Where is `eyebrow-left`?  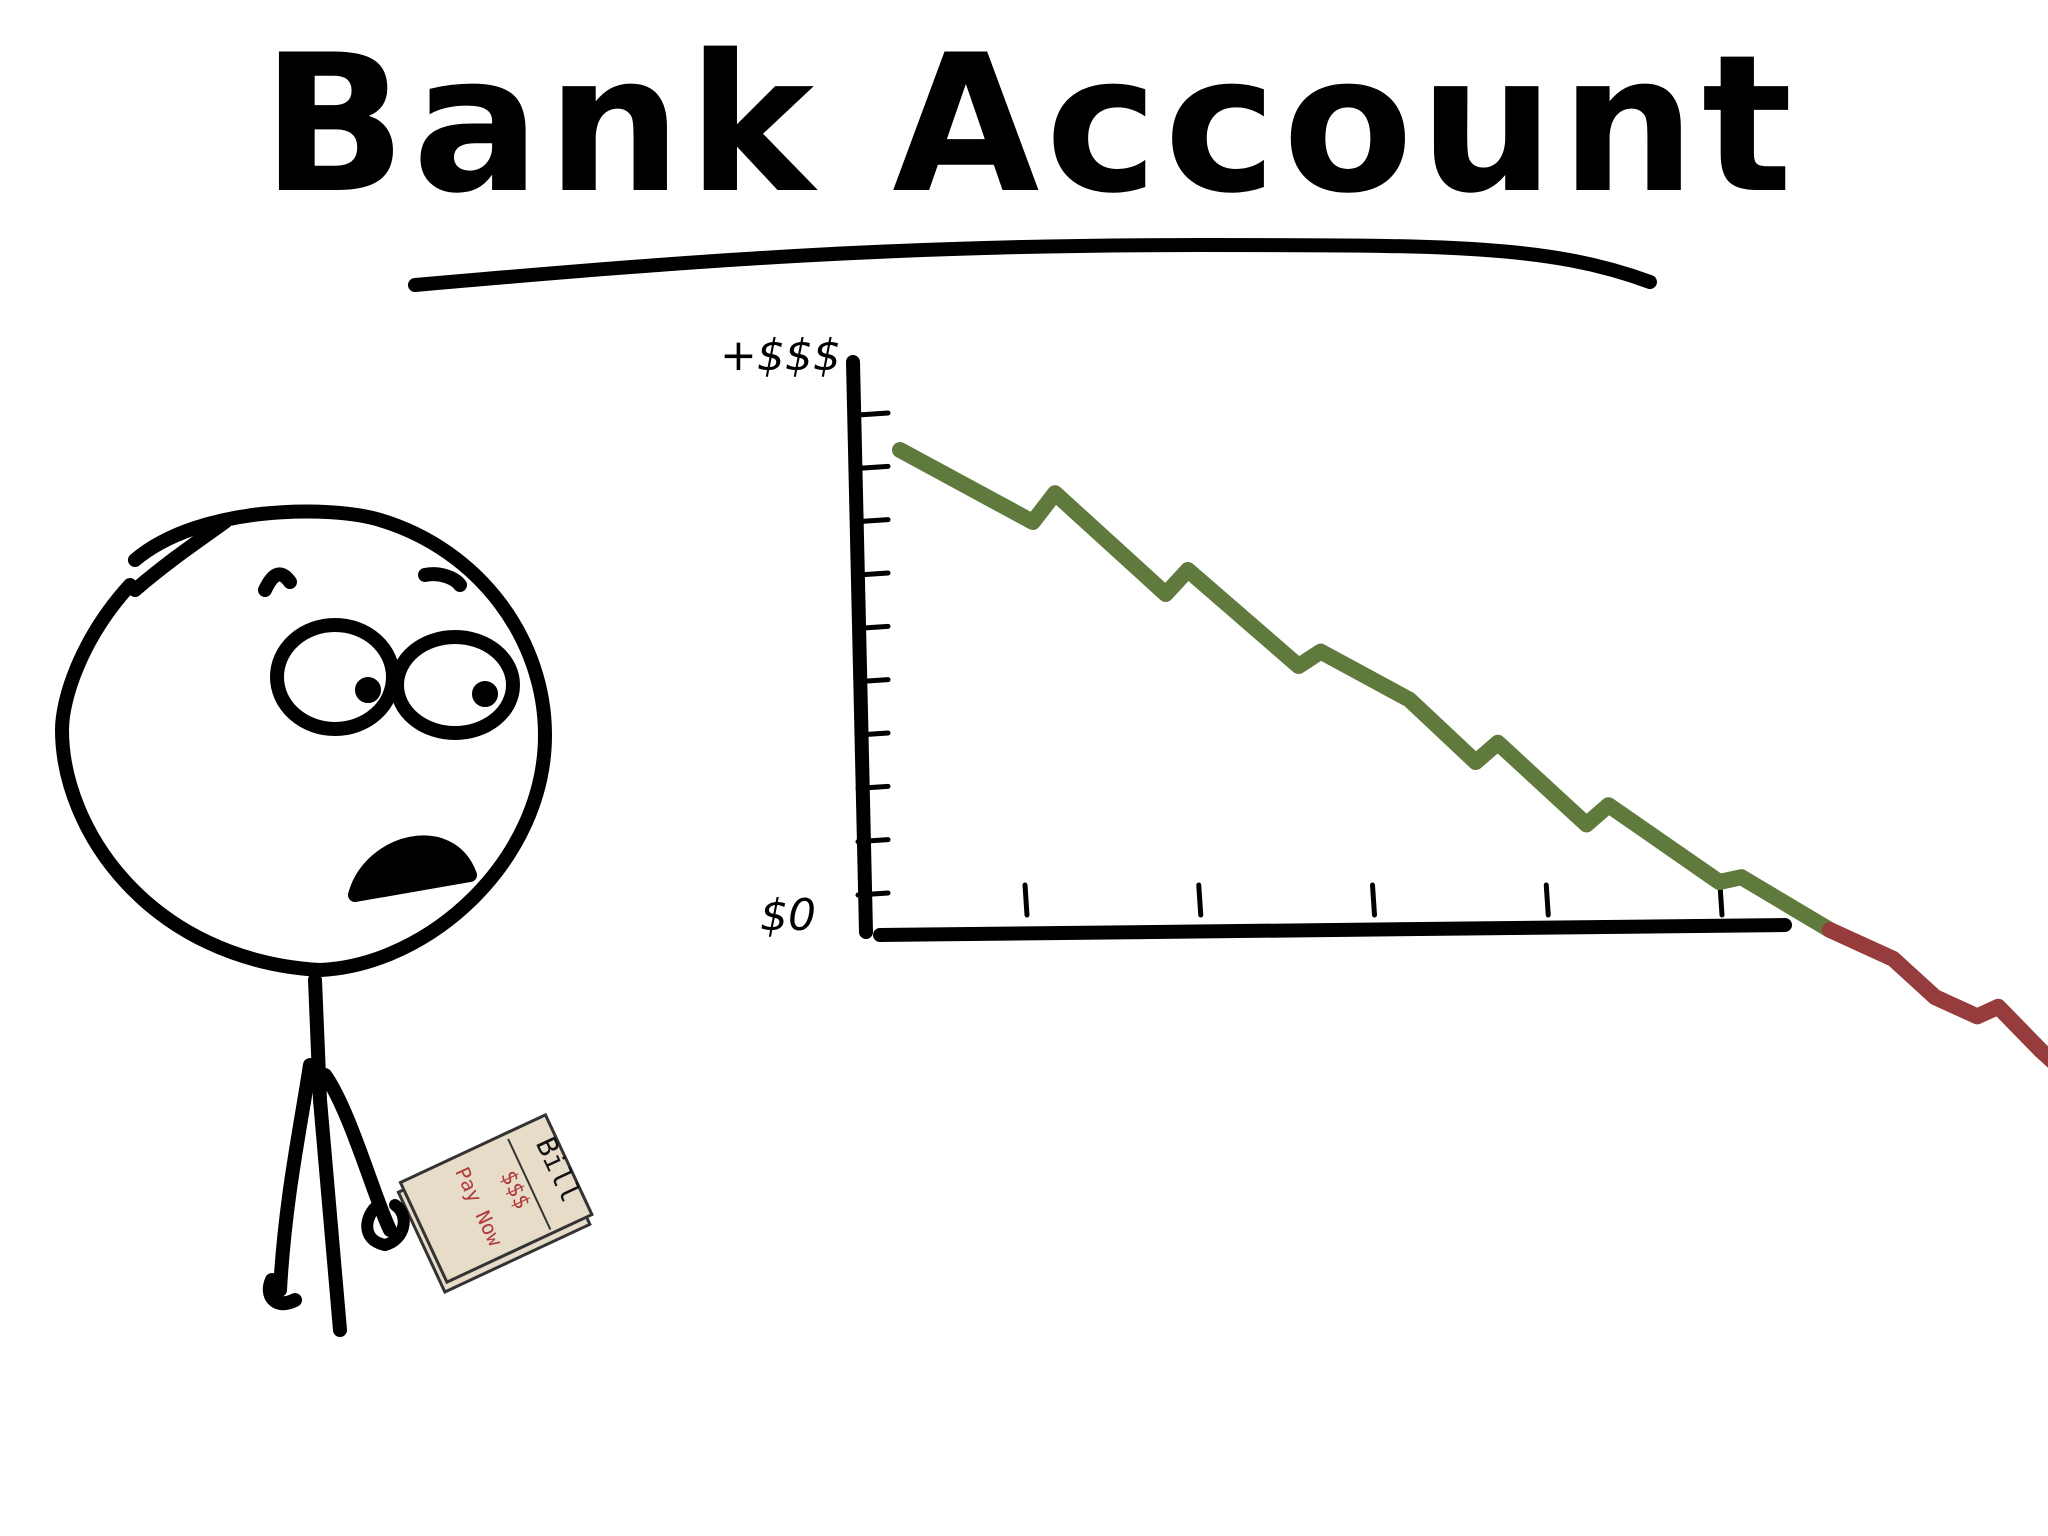 eyebrow-left is located at coordinates (277, 582).